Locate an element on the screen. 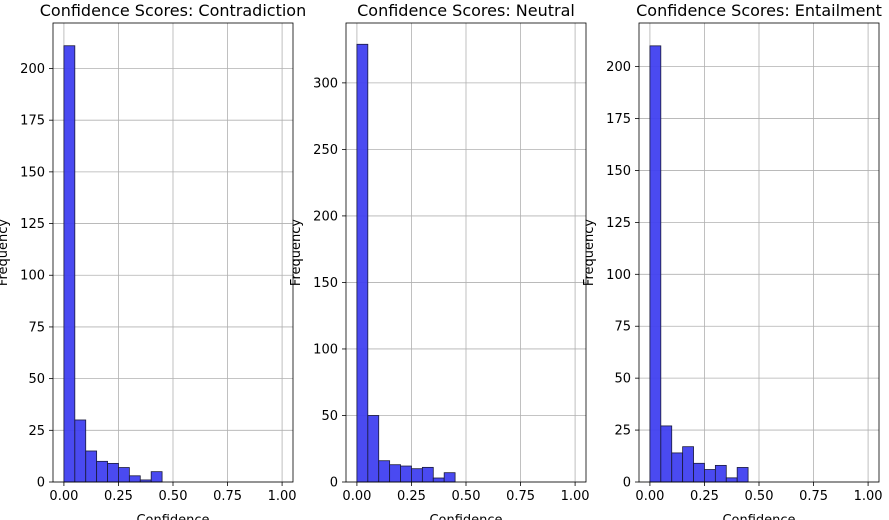 This screenshot has width=889, height=520. chart-title: Confidence Scores: Neutral is located at coordinates (466, 10).